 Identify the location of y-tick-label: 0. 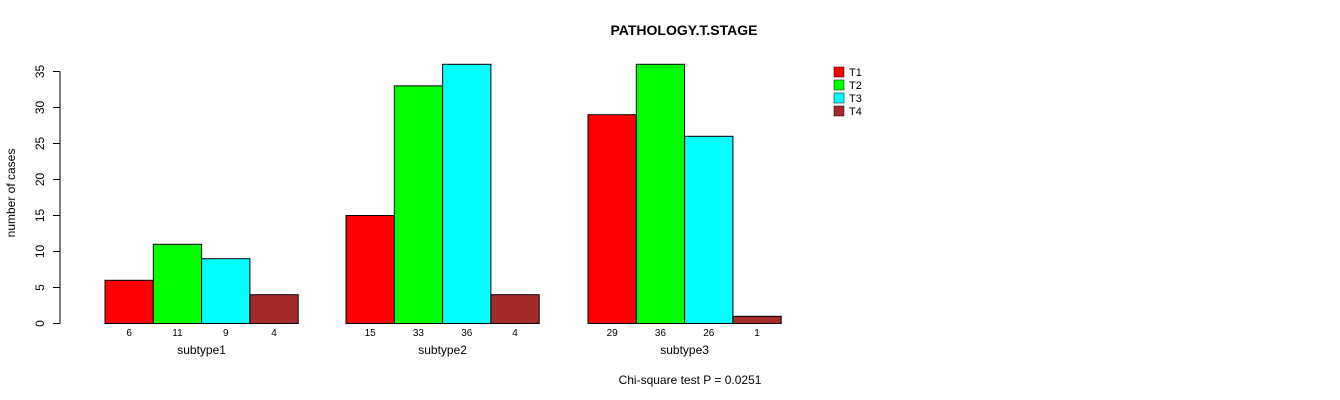
(40, 323).